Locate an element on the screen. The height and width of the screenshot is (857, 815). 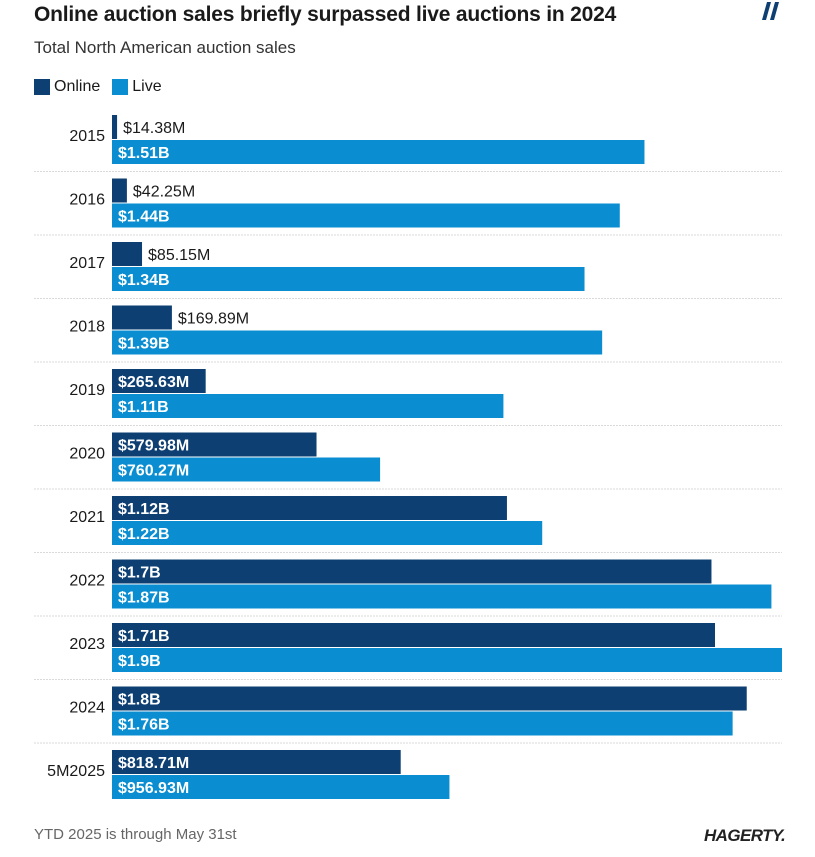
data-label-live: $1.9B is located at coordinates (139, 661).